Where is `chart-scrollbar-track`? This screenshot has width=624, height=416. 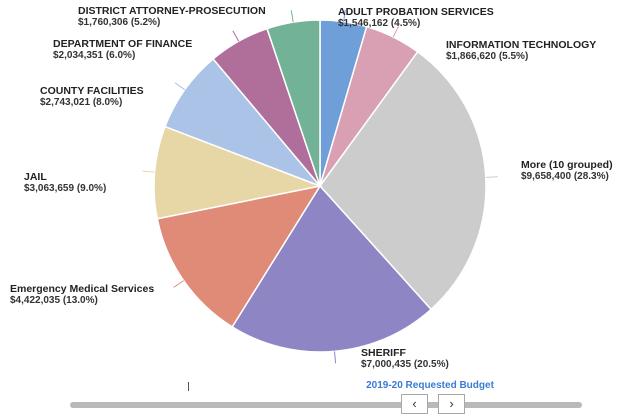
chart-scrollbar-track is located at coordinates (326, 405).